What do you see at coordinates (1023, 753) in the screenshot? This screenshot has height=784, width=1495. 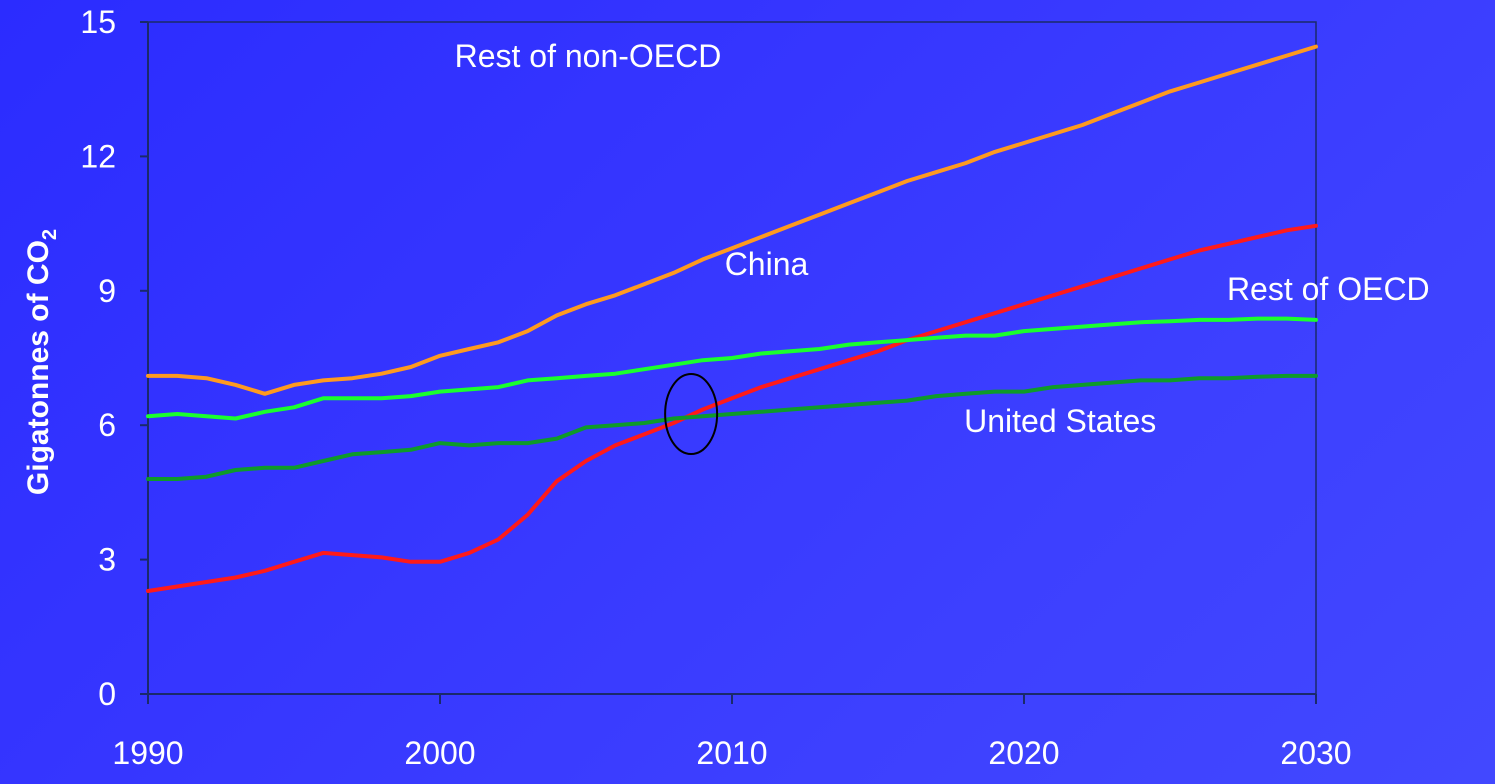 I see `x-tick-label: 2020` at bounding box center [1023, 753].